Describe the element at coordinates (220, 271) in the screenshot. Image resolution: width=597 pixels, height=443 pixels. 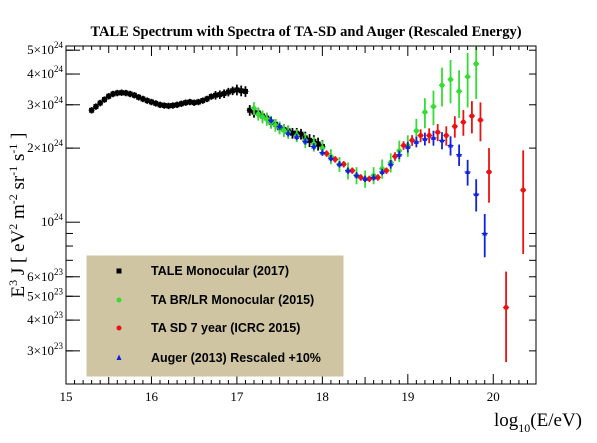
I see `legend-label-0: TALE Monocular (2017)` at that location.